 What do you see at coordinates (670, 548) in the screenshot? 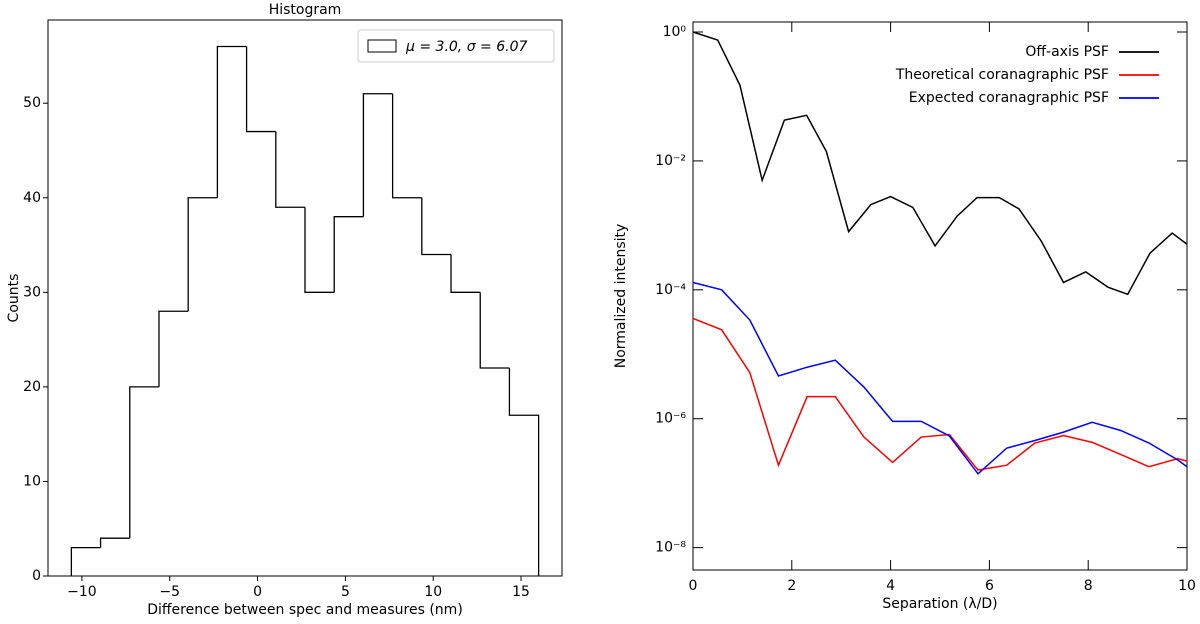
I see `y-tick-label: 10⁻⁸` at bounding box center [670, 548].